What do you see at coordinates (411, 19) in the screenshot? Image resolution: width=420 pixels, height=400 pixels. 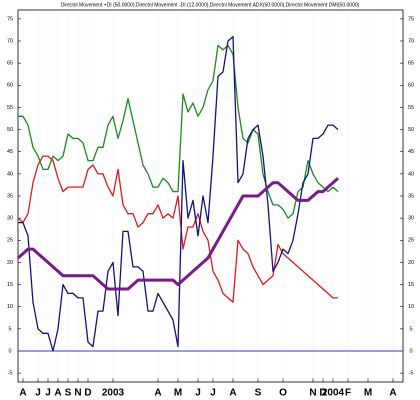 I see `y-tick-label-right: 75` at bounding box center [411, 19].